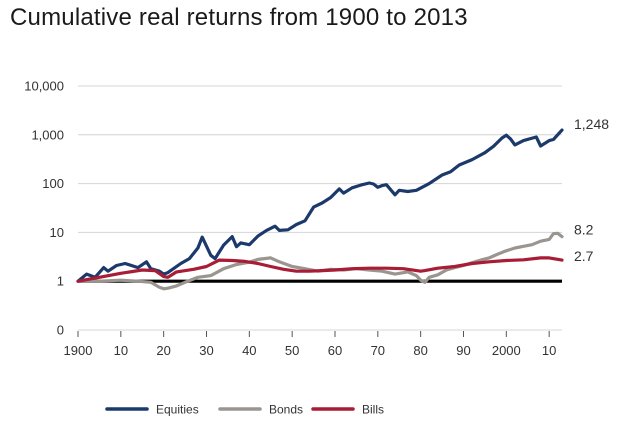  What do you see at coordinates (584, 256) in the screenshot?
I see `end-label-bills: 2.7` at bounding box center [584, 256].